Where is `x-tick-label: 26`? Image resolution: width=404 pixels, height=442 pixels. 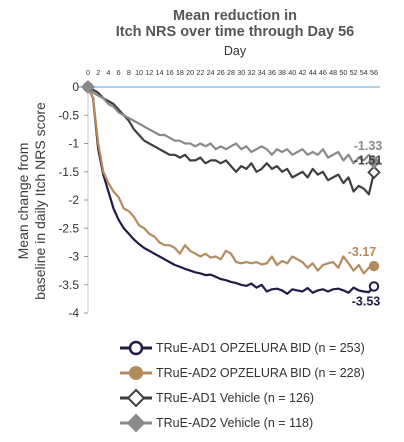 x-tick-label: 26 is located at coordinates (221, 72).